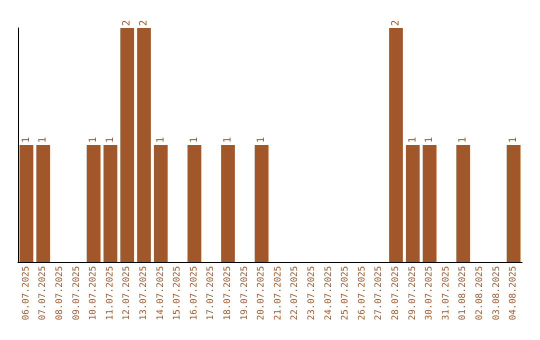  What do you see at coordinates (177, 293) in the screenshot?
I see `x-tick-label: 15.07.2025` at bounding box center [177, 293].